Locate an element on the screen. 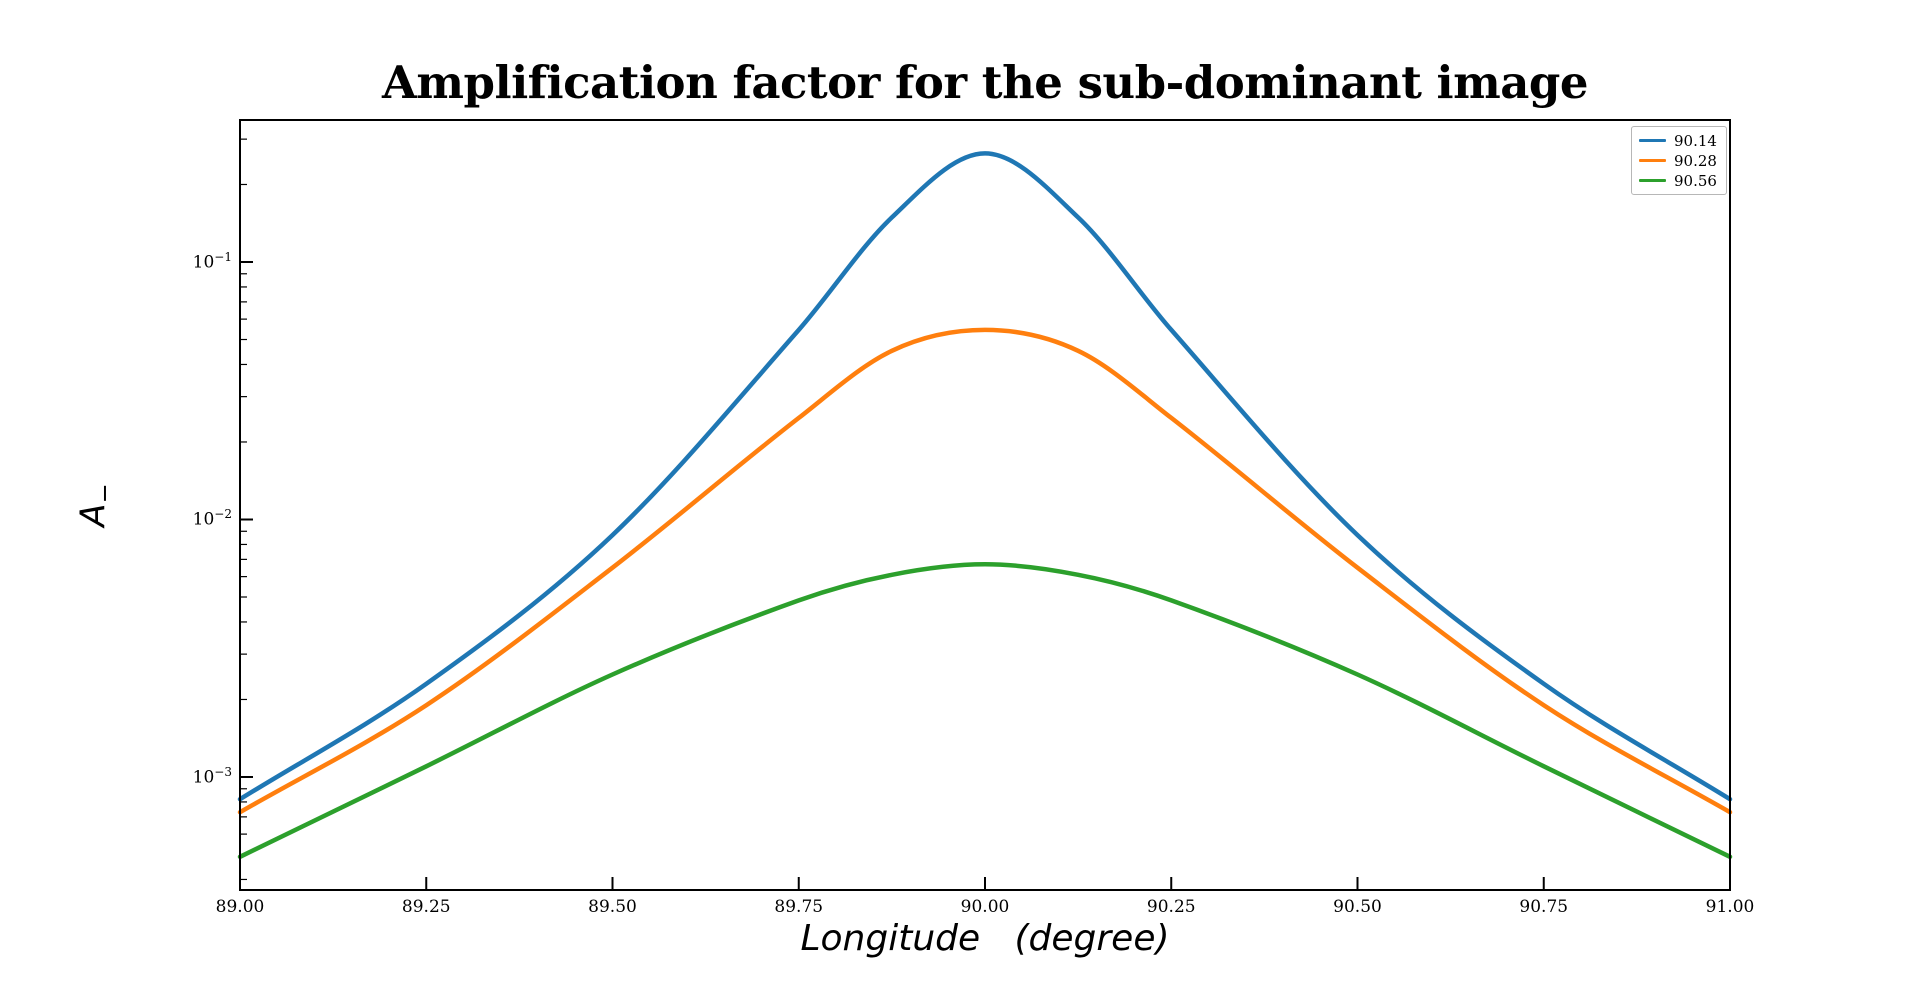 The image size is (1920, 1003). y-tick-label: 10⁻² is located at coordinates (212, 519).